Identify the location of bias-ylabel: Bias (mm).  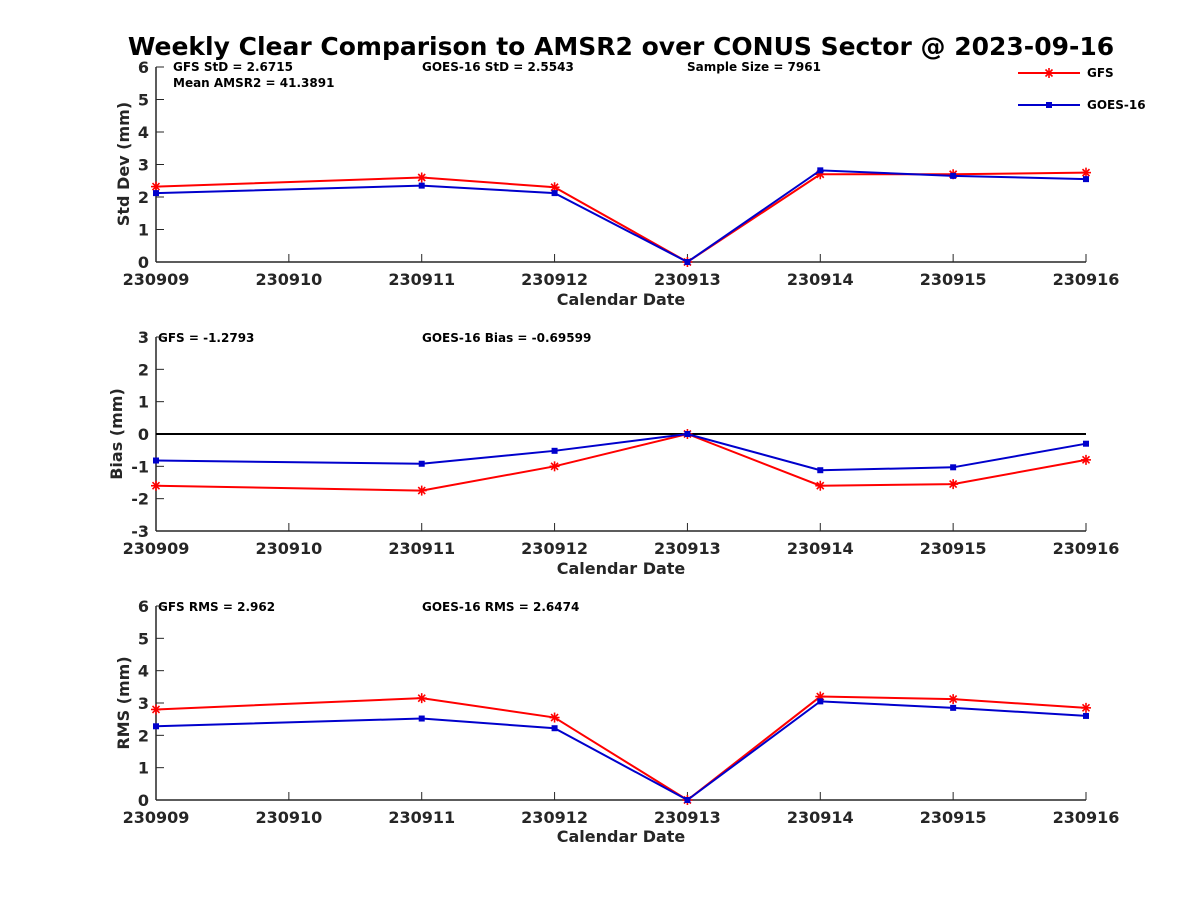
(116, 434).